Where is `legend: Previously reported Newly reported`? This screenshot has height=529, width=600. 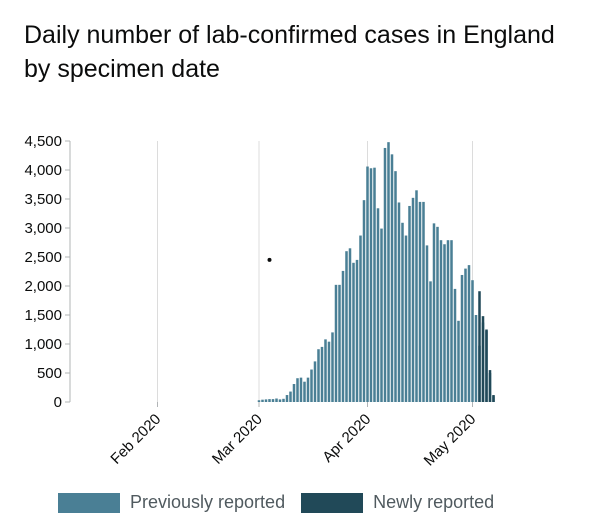
legend: Previously reported Newly reported is located at coordinates (284, 502).